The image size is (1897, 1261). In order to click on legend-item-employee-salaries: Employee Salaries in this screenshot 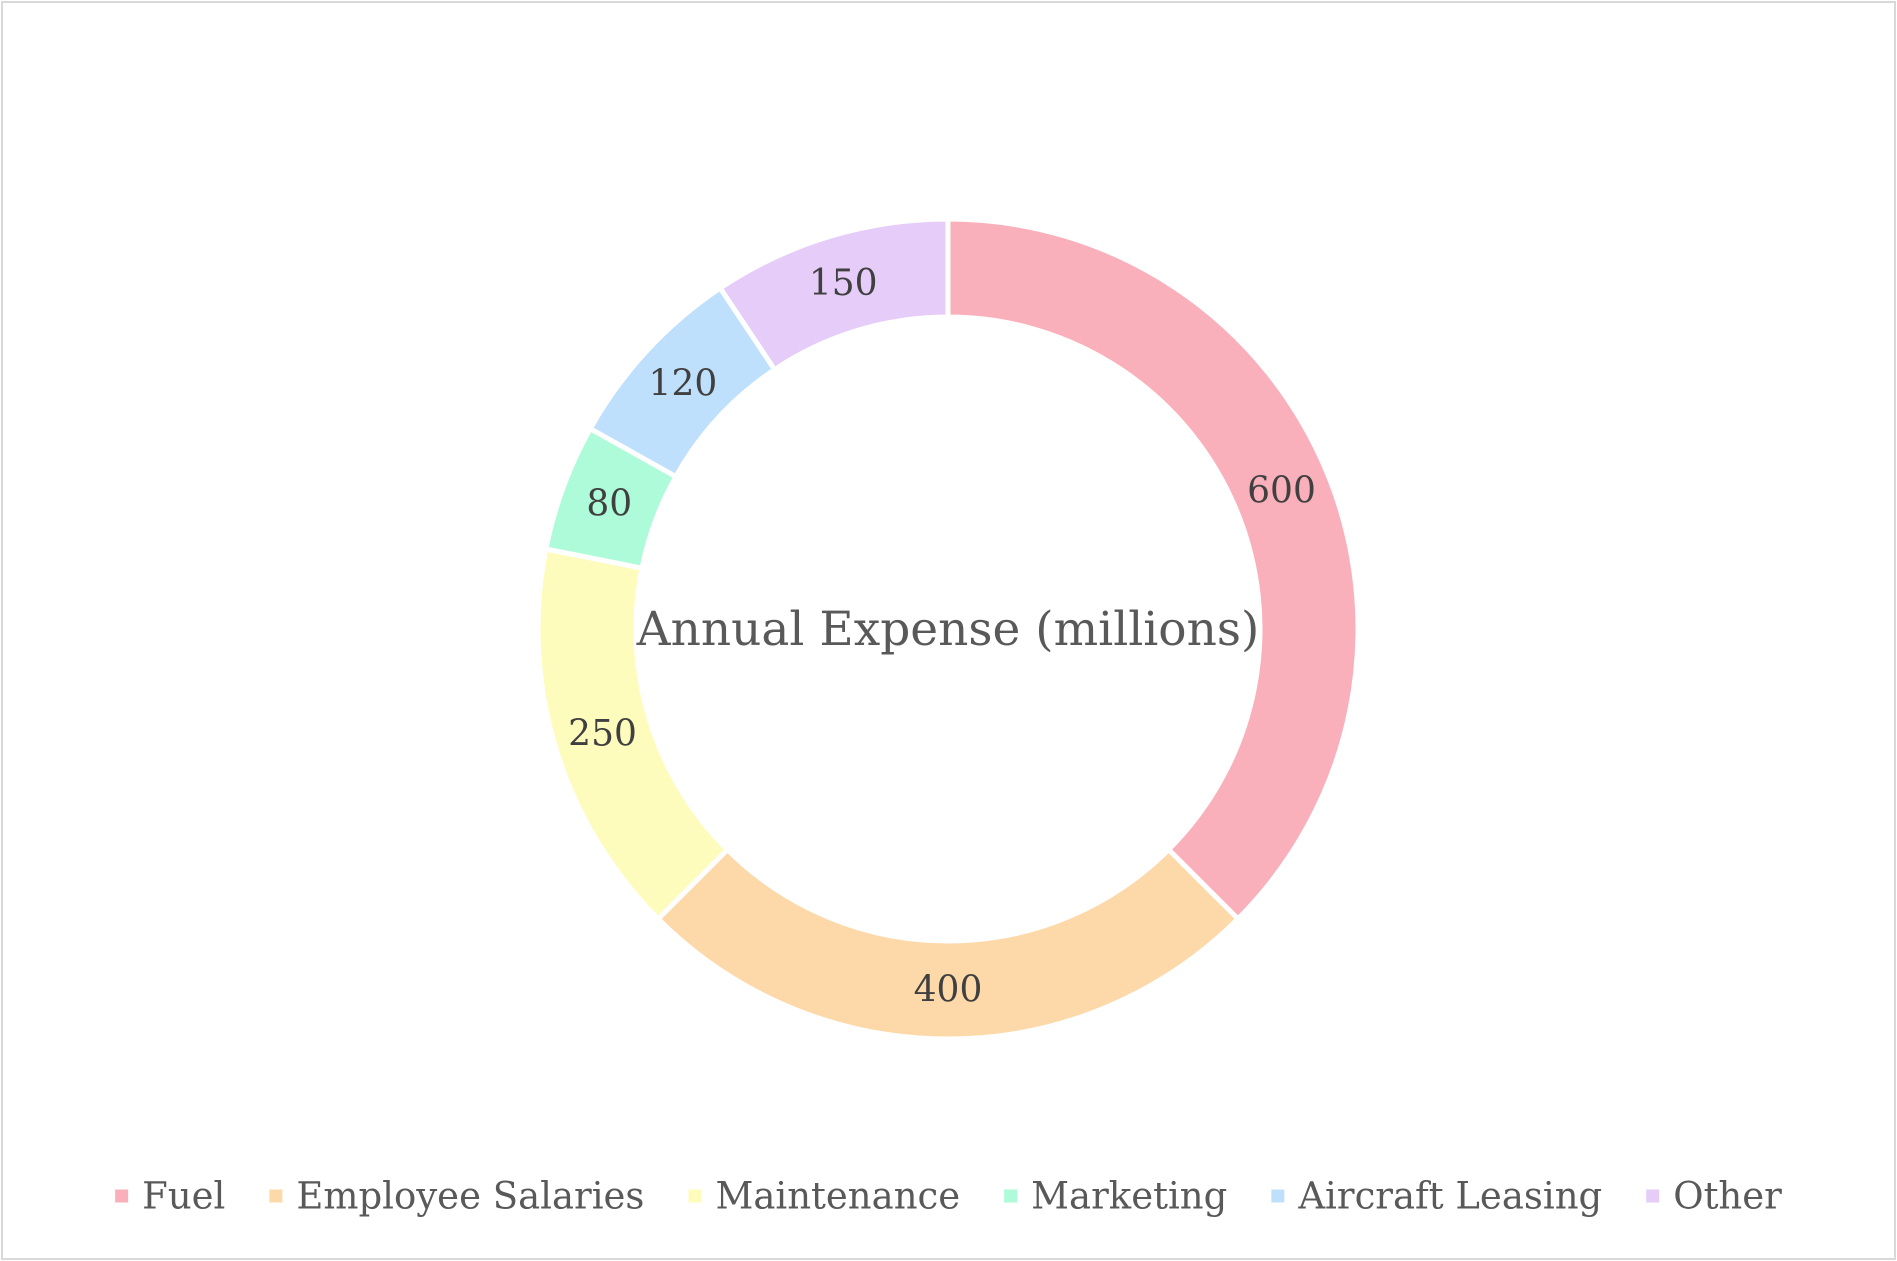, I will do `click(456, 1196)`.